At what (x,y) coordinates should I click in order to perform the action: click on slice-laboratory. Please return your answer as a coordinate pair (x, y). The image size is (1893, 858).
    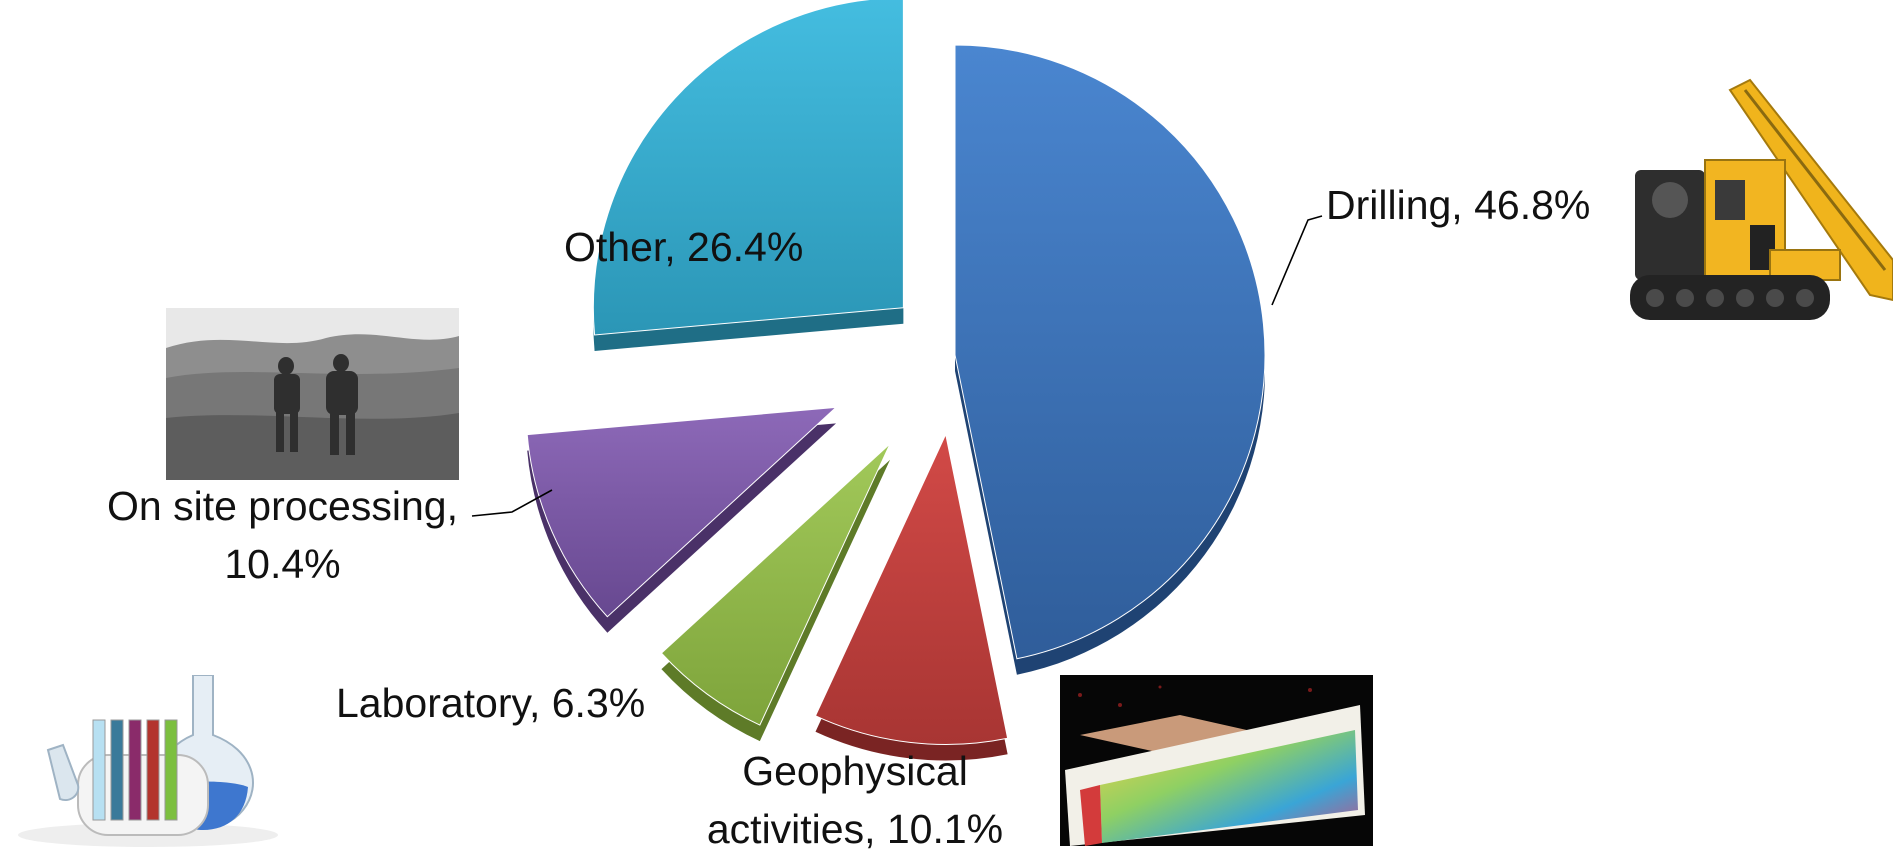
    Looking at the image, I should click on (775, 584).